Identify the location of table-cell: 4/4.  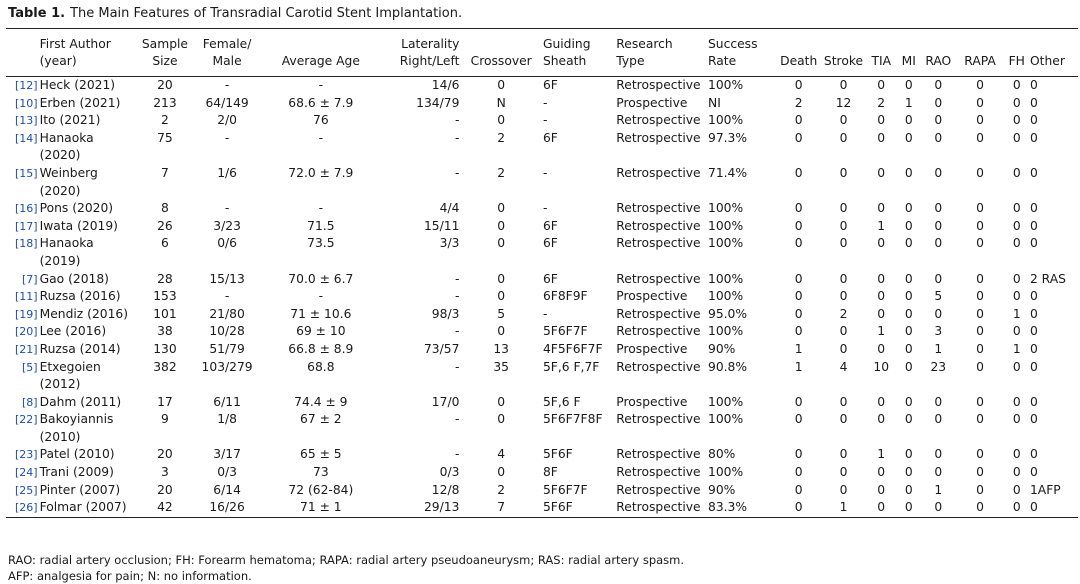
(449, 208).